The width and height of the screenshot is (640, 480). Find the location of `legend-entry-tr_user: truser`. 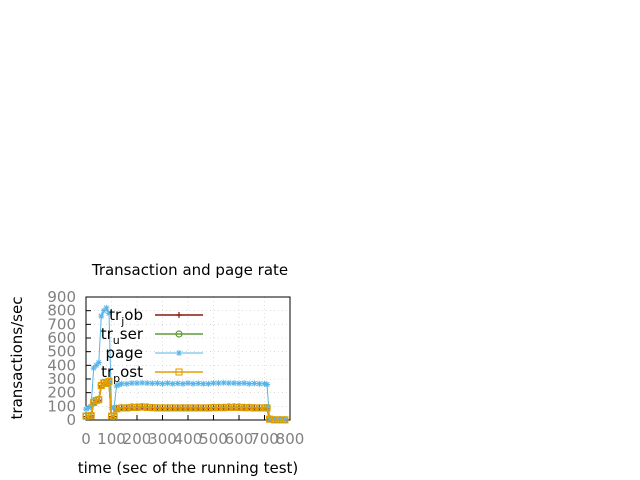

legend-entry-tr_user: truser is located at coordinates (152, 336).